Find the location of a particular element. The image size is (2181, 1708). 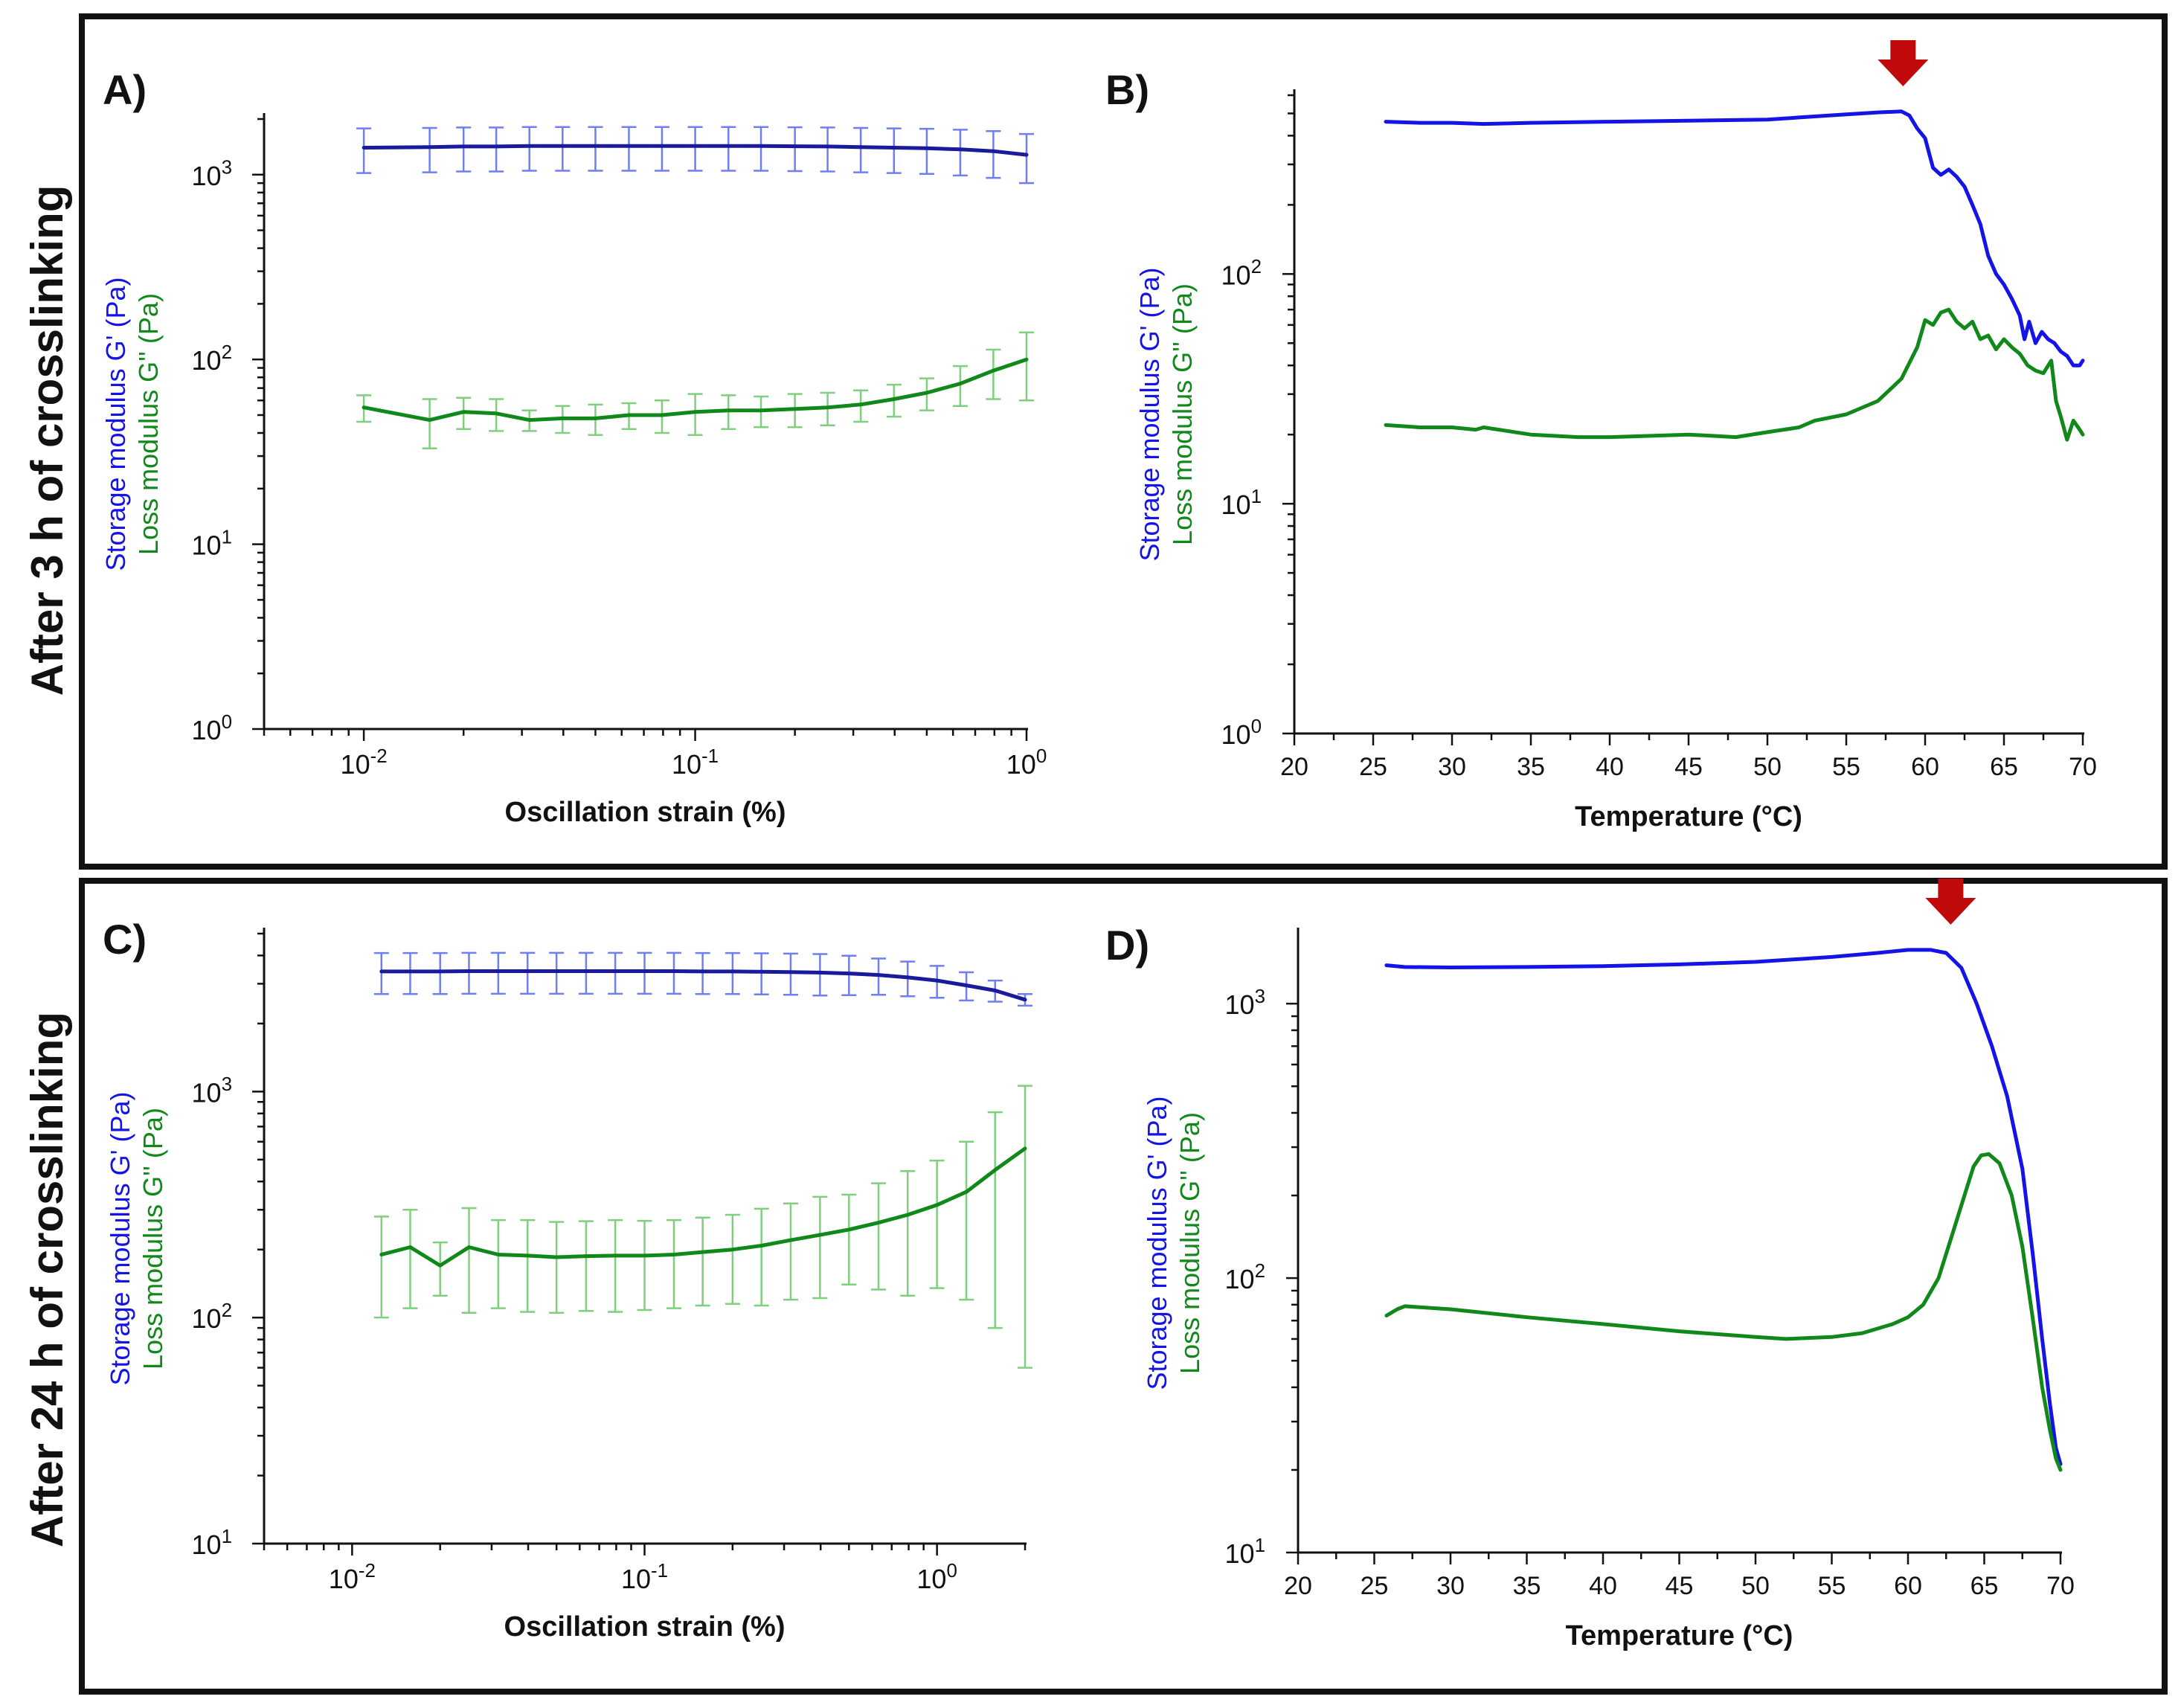

row-label-3h: After 3 h of crosslinking is located at coordinates (47, 440).